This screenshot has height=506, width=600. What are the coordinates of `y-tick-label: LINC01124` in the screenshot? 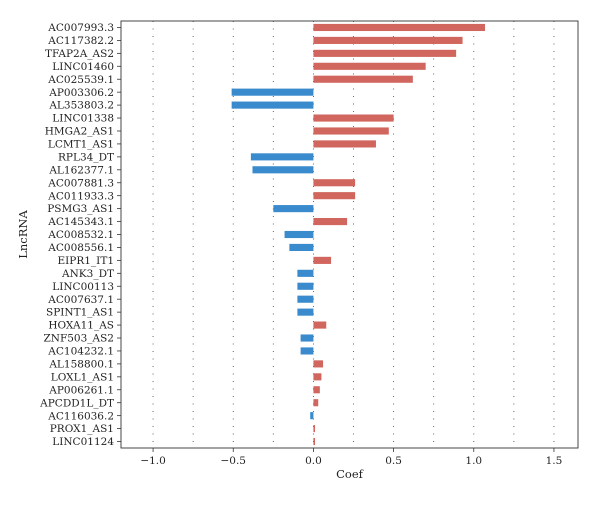 It's located at (83, 442).